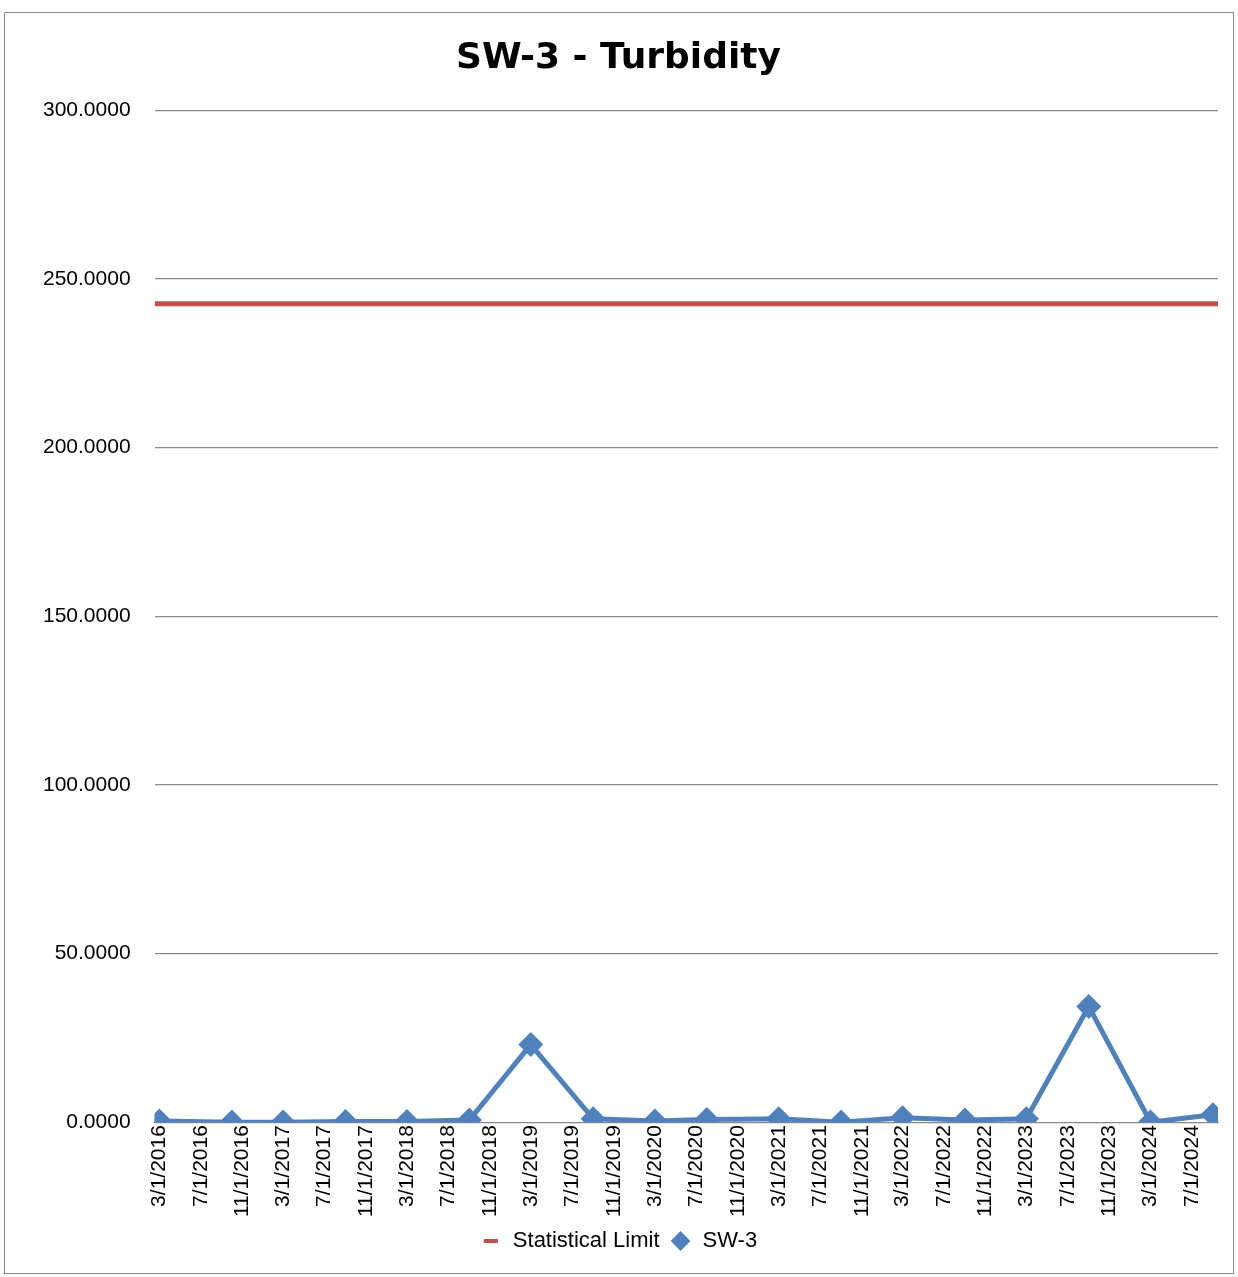 The width and height of the screenshot is (1238, 1277). Describe the element at coordinates (87, 783) in the screenshot. I see `y-tick-label: 100.0000` at that location.